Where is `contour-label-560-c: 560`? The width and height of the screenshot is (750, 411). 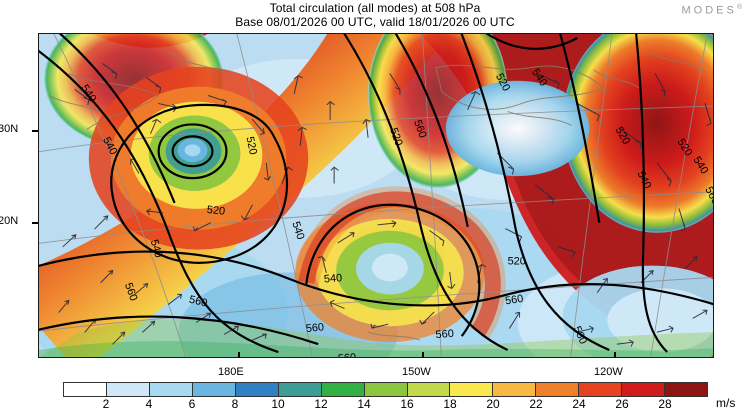
contour-label-560-c: 560 is located at coordinates (314, 328).